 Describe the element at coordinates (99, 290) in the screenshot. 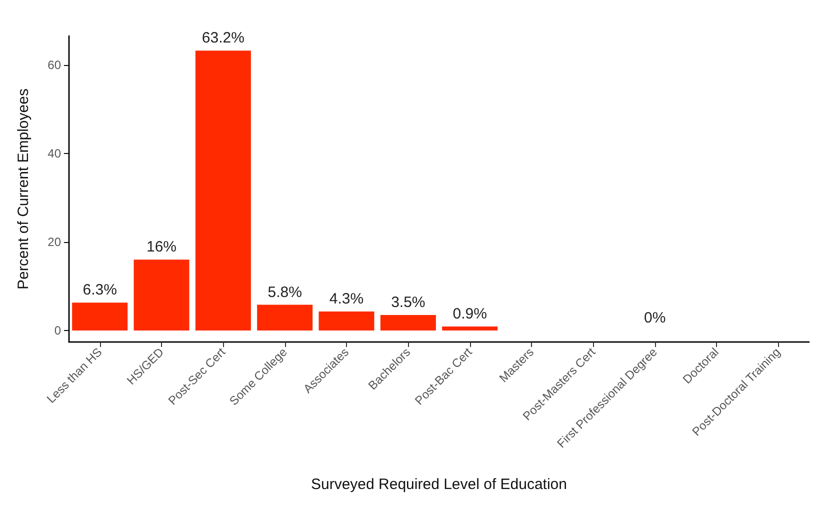

I see `data-label: 6.3%` at that location.